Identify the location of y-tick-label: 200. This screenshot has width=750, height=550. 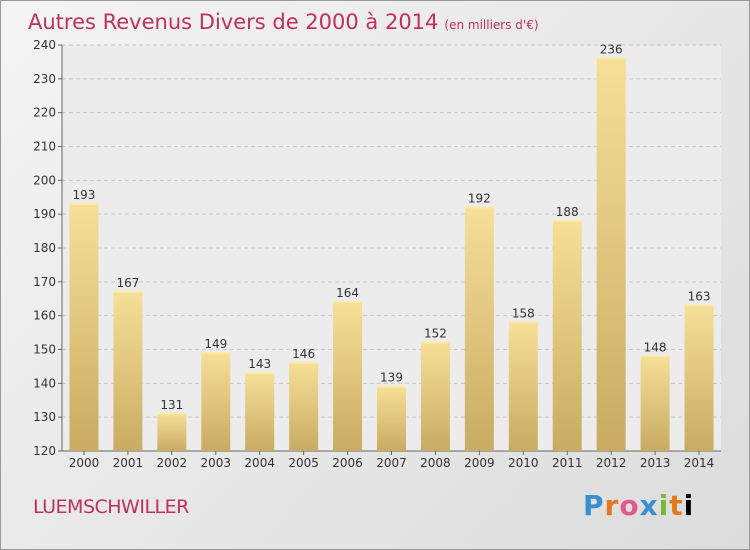
(44, 180).